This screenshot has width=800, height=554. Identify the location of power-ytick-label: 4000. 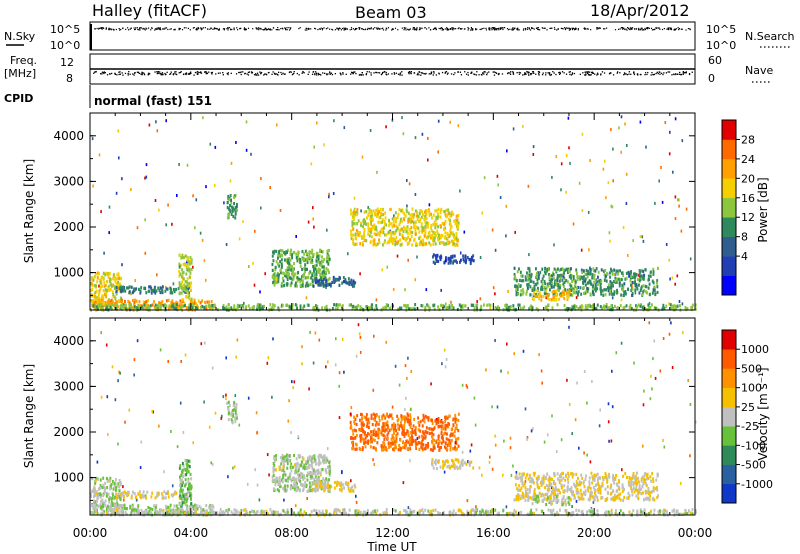
(68, 136).